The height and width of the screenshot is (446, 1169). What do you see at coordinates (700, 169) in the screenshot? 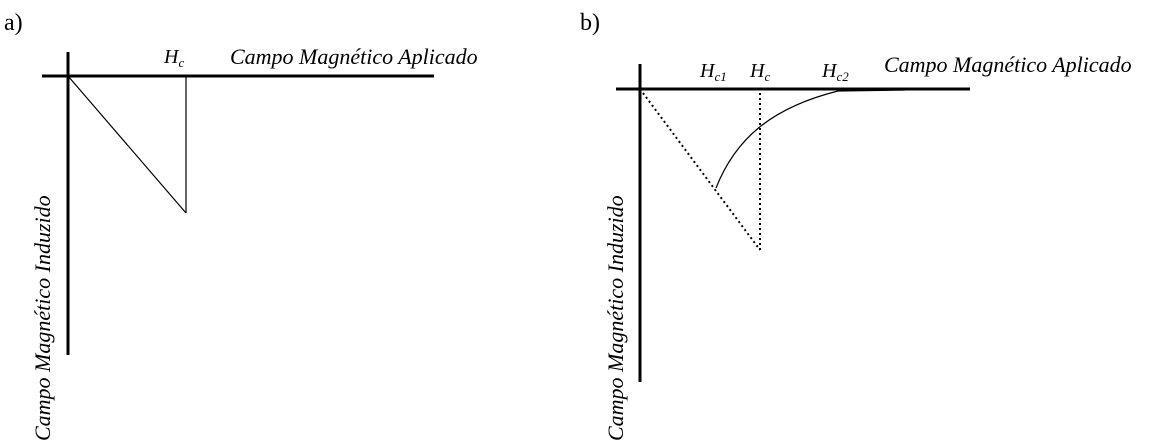
I see `panel-b-dotted-diagonal` at bounding box center [700, 169].